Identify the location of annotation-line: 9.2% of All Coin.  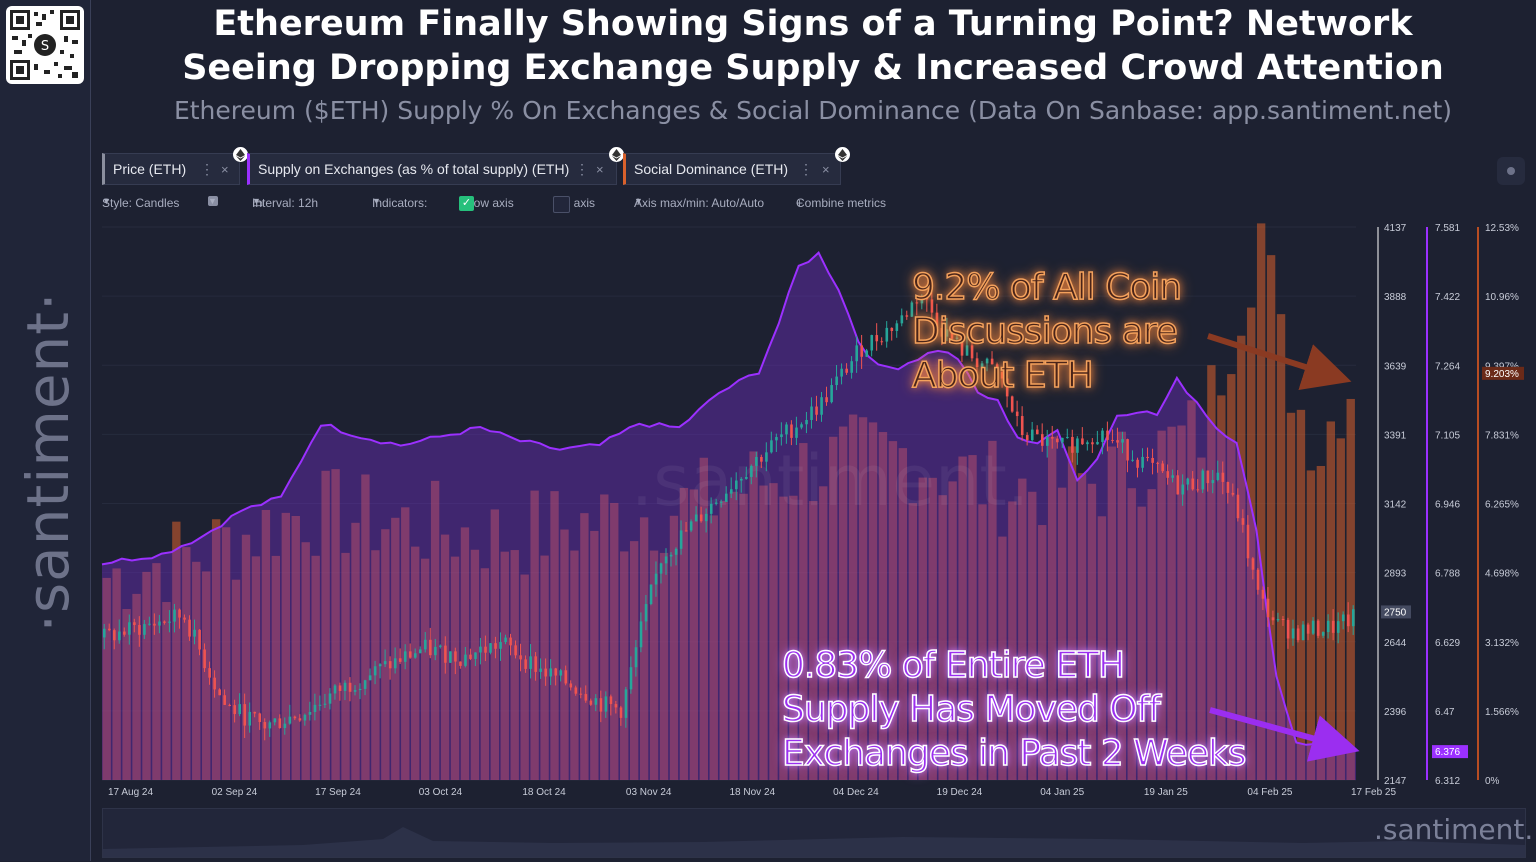
(1047, 287).